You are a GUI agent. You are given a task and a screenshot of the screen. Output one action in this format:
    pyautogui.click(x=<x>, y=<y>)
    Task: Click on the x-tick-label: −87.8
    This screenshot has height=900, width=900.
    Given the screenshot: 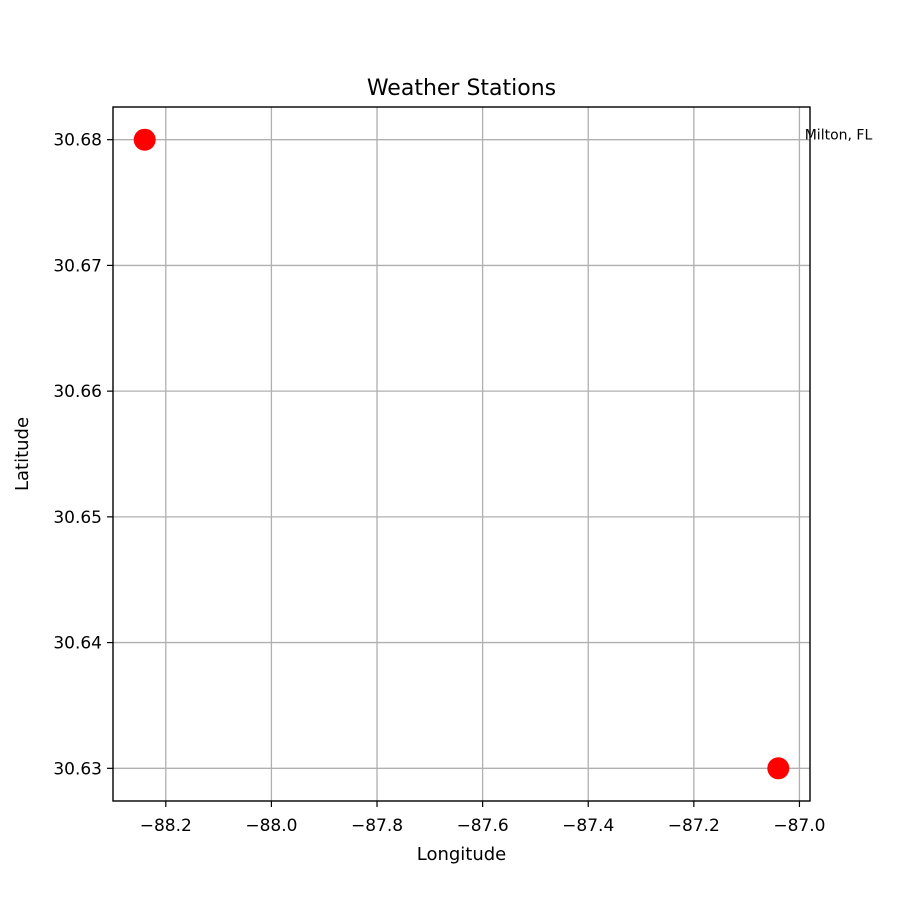 What is the action you would take?
    pyautogui.click(x=377, y=826)
    